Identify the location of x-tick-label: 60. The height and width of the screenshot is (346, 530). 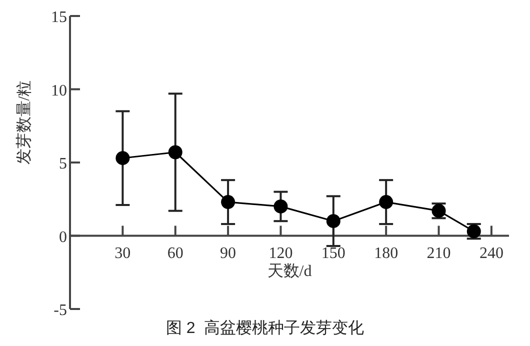
(175, 253).